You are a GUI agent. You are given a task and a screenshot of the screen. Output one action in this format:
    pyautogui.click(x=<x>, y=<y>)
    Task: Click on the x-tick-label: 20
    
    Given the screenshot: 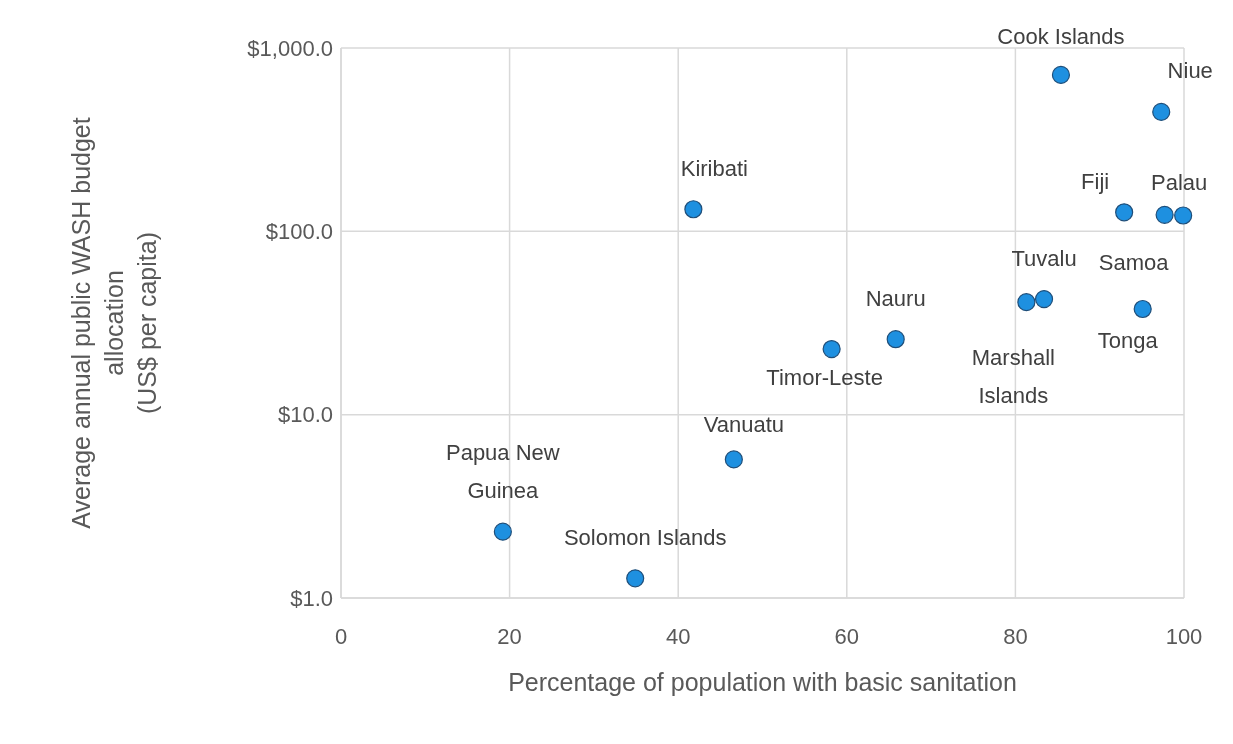 What is the action you would take?
    pyautogui.click(x=509, y=636)
    